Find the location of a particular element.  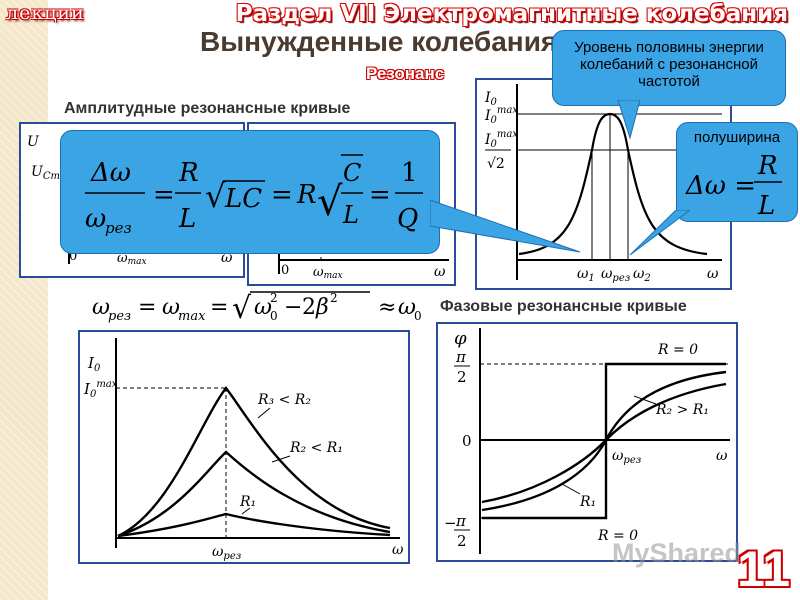

half-width-text: полуширина is located at coordinates (737, 137).